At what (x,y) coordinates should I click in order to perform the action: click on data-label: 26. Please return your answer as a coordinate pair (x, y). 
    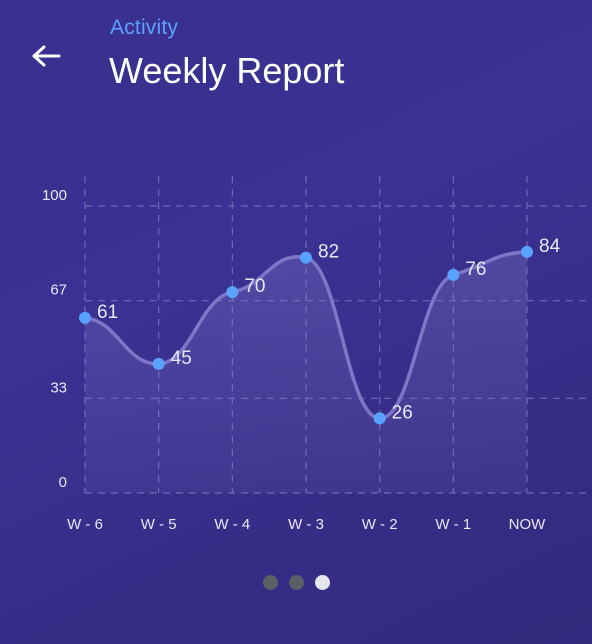
    Looking at the image, I should click on (402, 412).